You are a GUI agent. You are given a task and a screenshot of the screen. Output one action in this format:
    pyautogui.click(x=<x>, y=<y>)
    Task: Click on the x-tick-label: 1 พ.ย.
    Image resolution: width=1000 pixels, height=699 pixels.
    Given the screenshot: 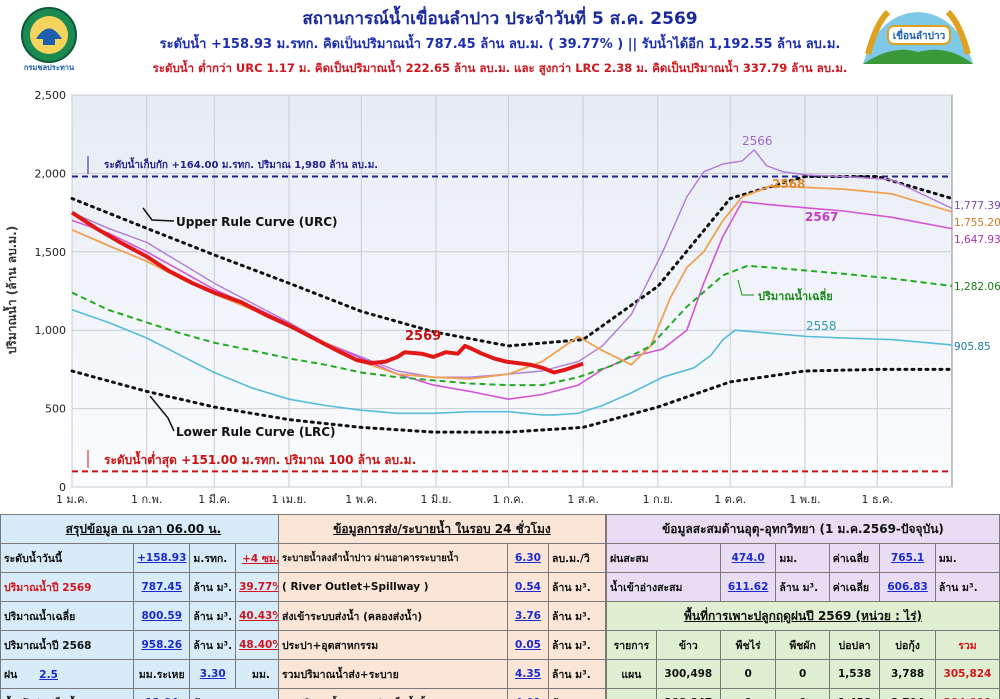 What is the action you would take?
    pyautogui.click(x=804, y=499)
    